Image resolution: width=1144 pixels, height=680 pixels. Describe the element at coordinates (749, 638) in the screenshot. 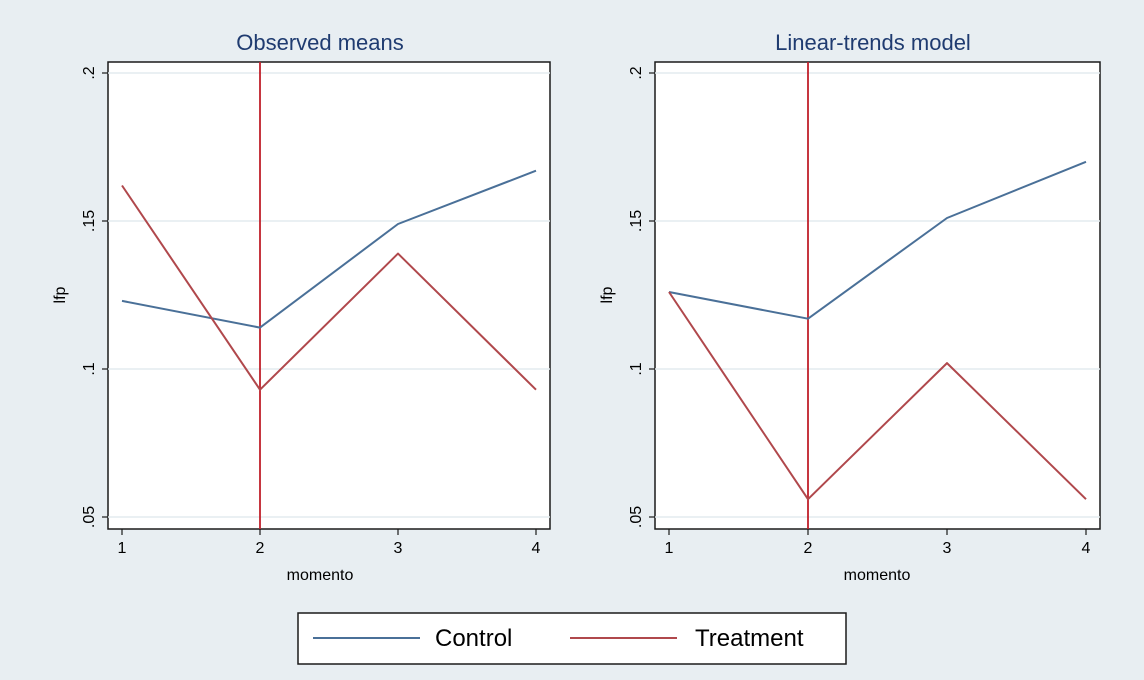

I see `legend-label-treatment: Treatment` at that location.